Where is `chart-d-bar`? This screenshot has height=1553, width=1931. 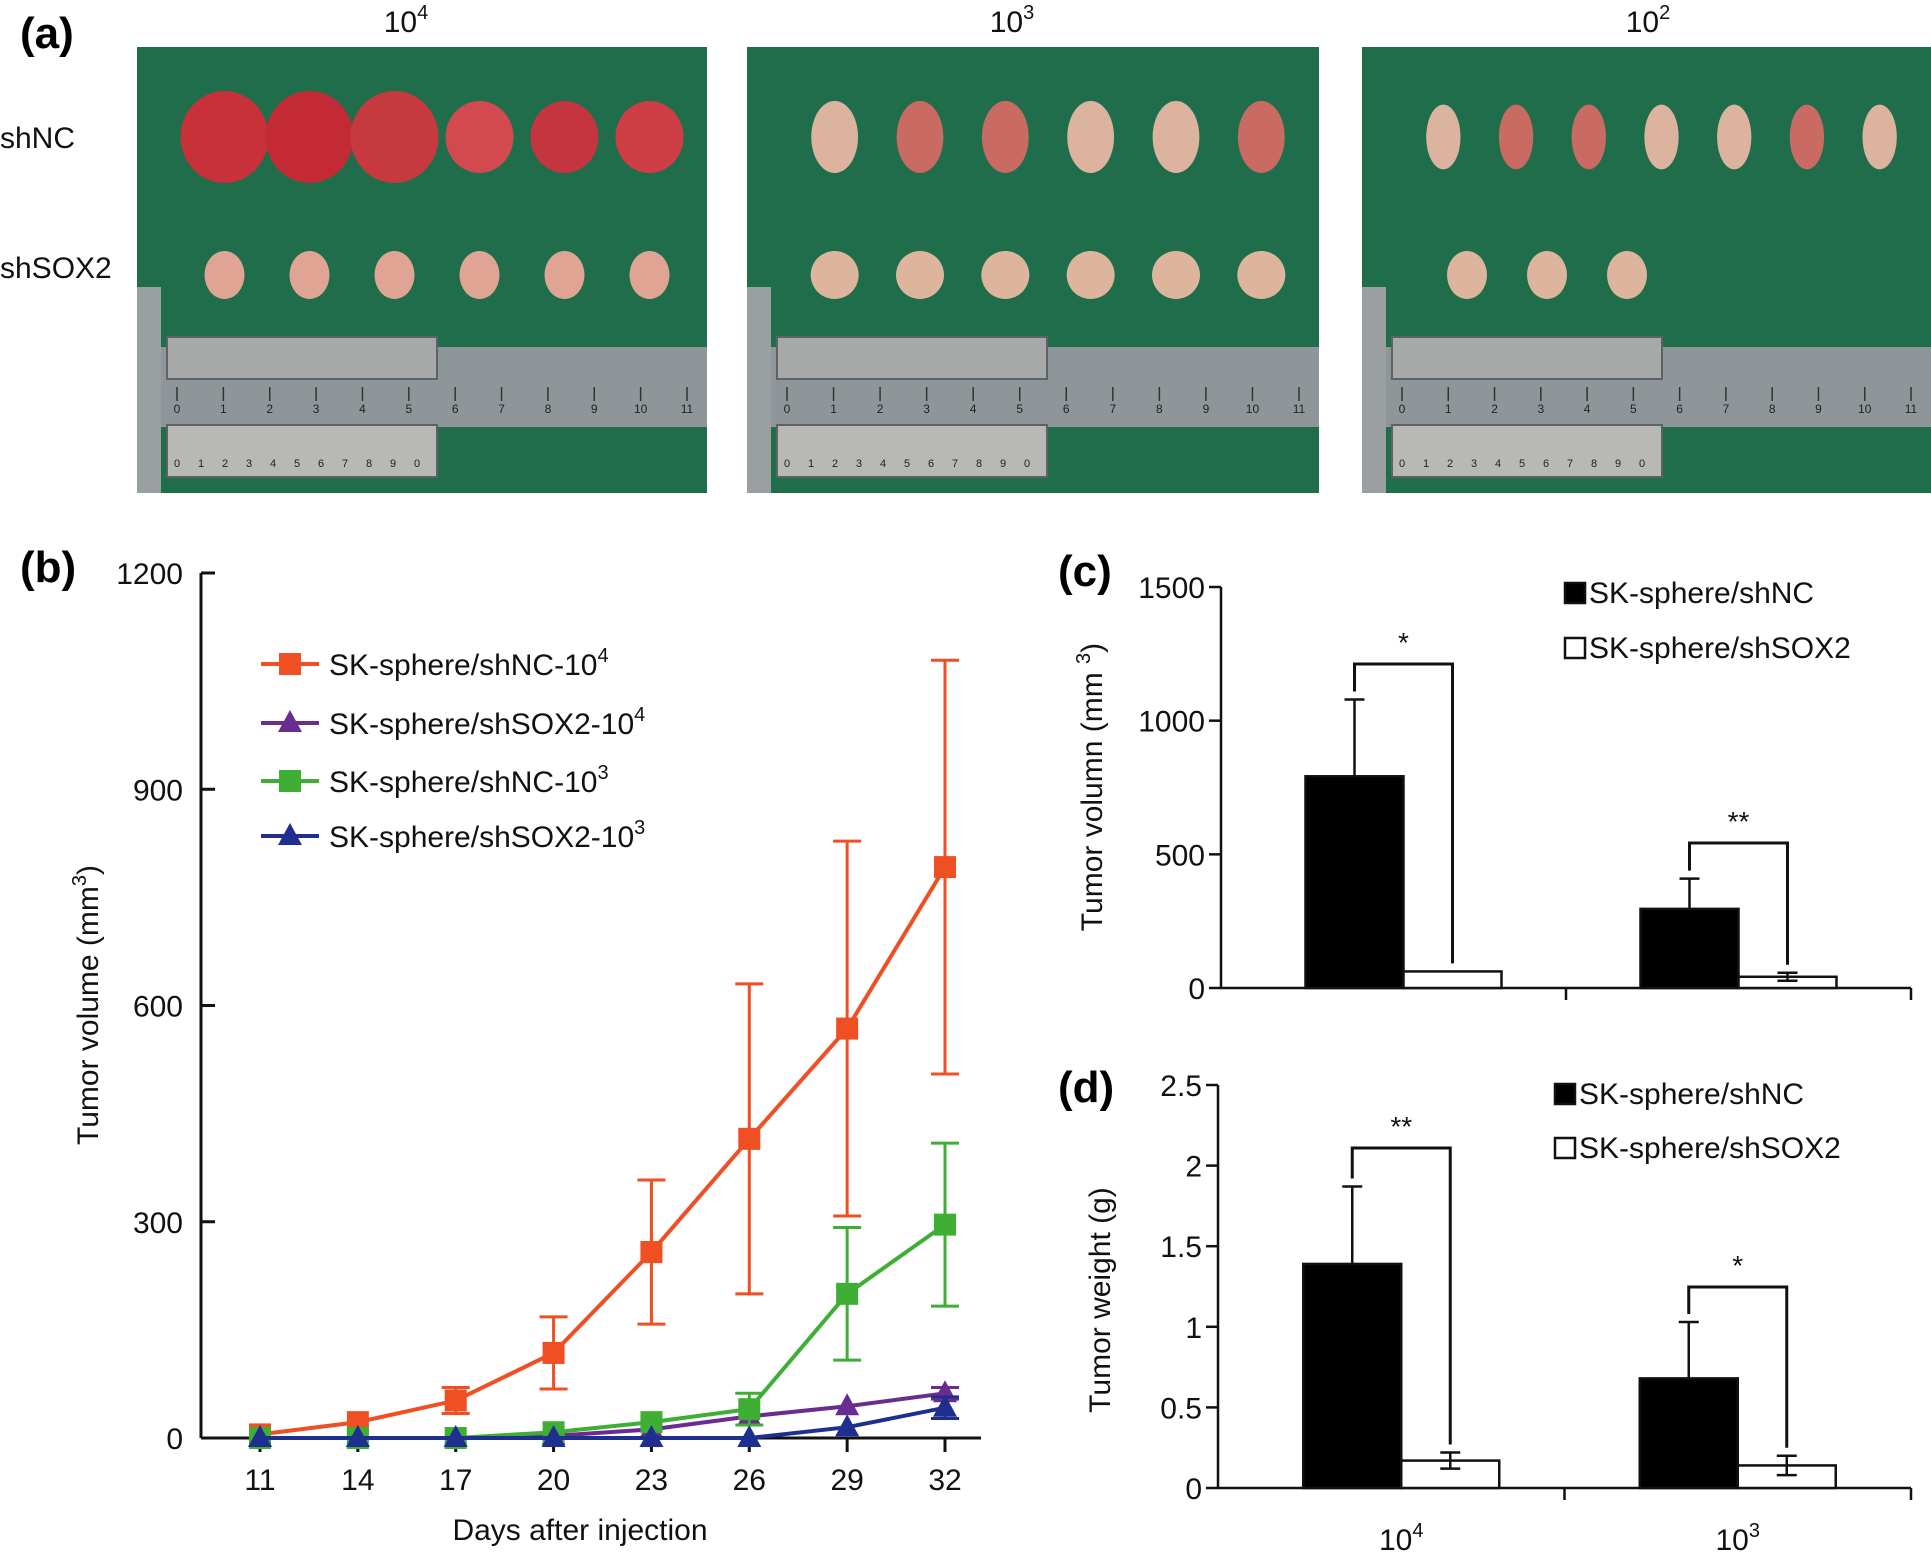
chart-d-bar is located at coordinates (1352, 1376).